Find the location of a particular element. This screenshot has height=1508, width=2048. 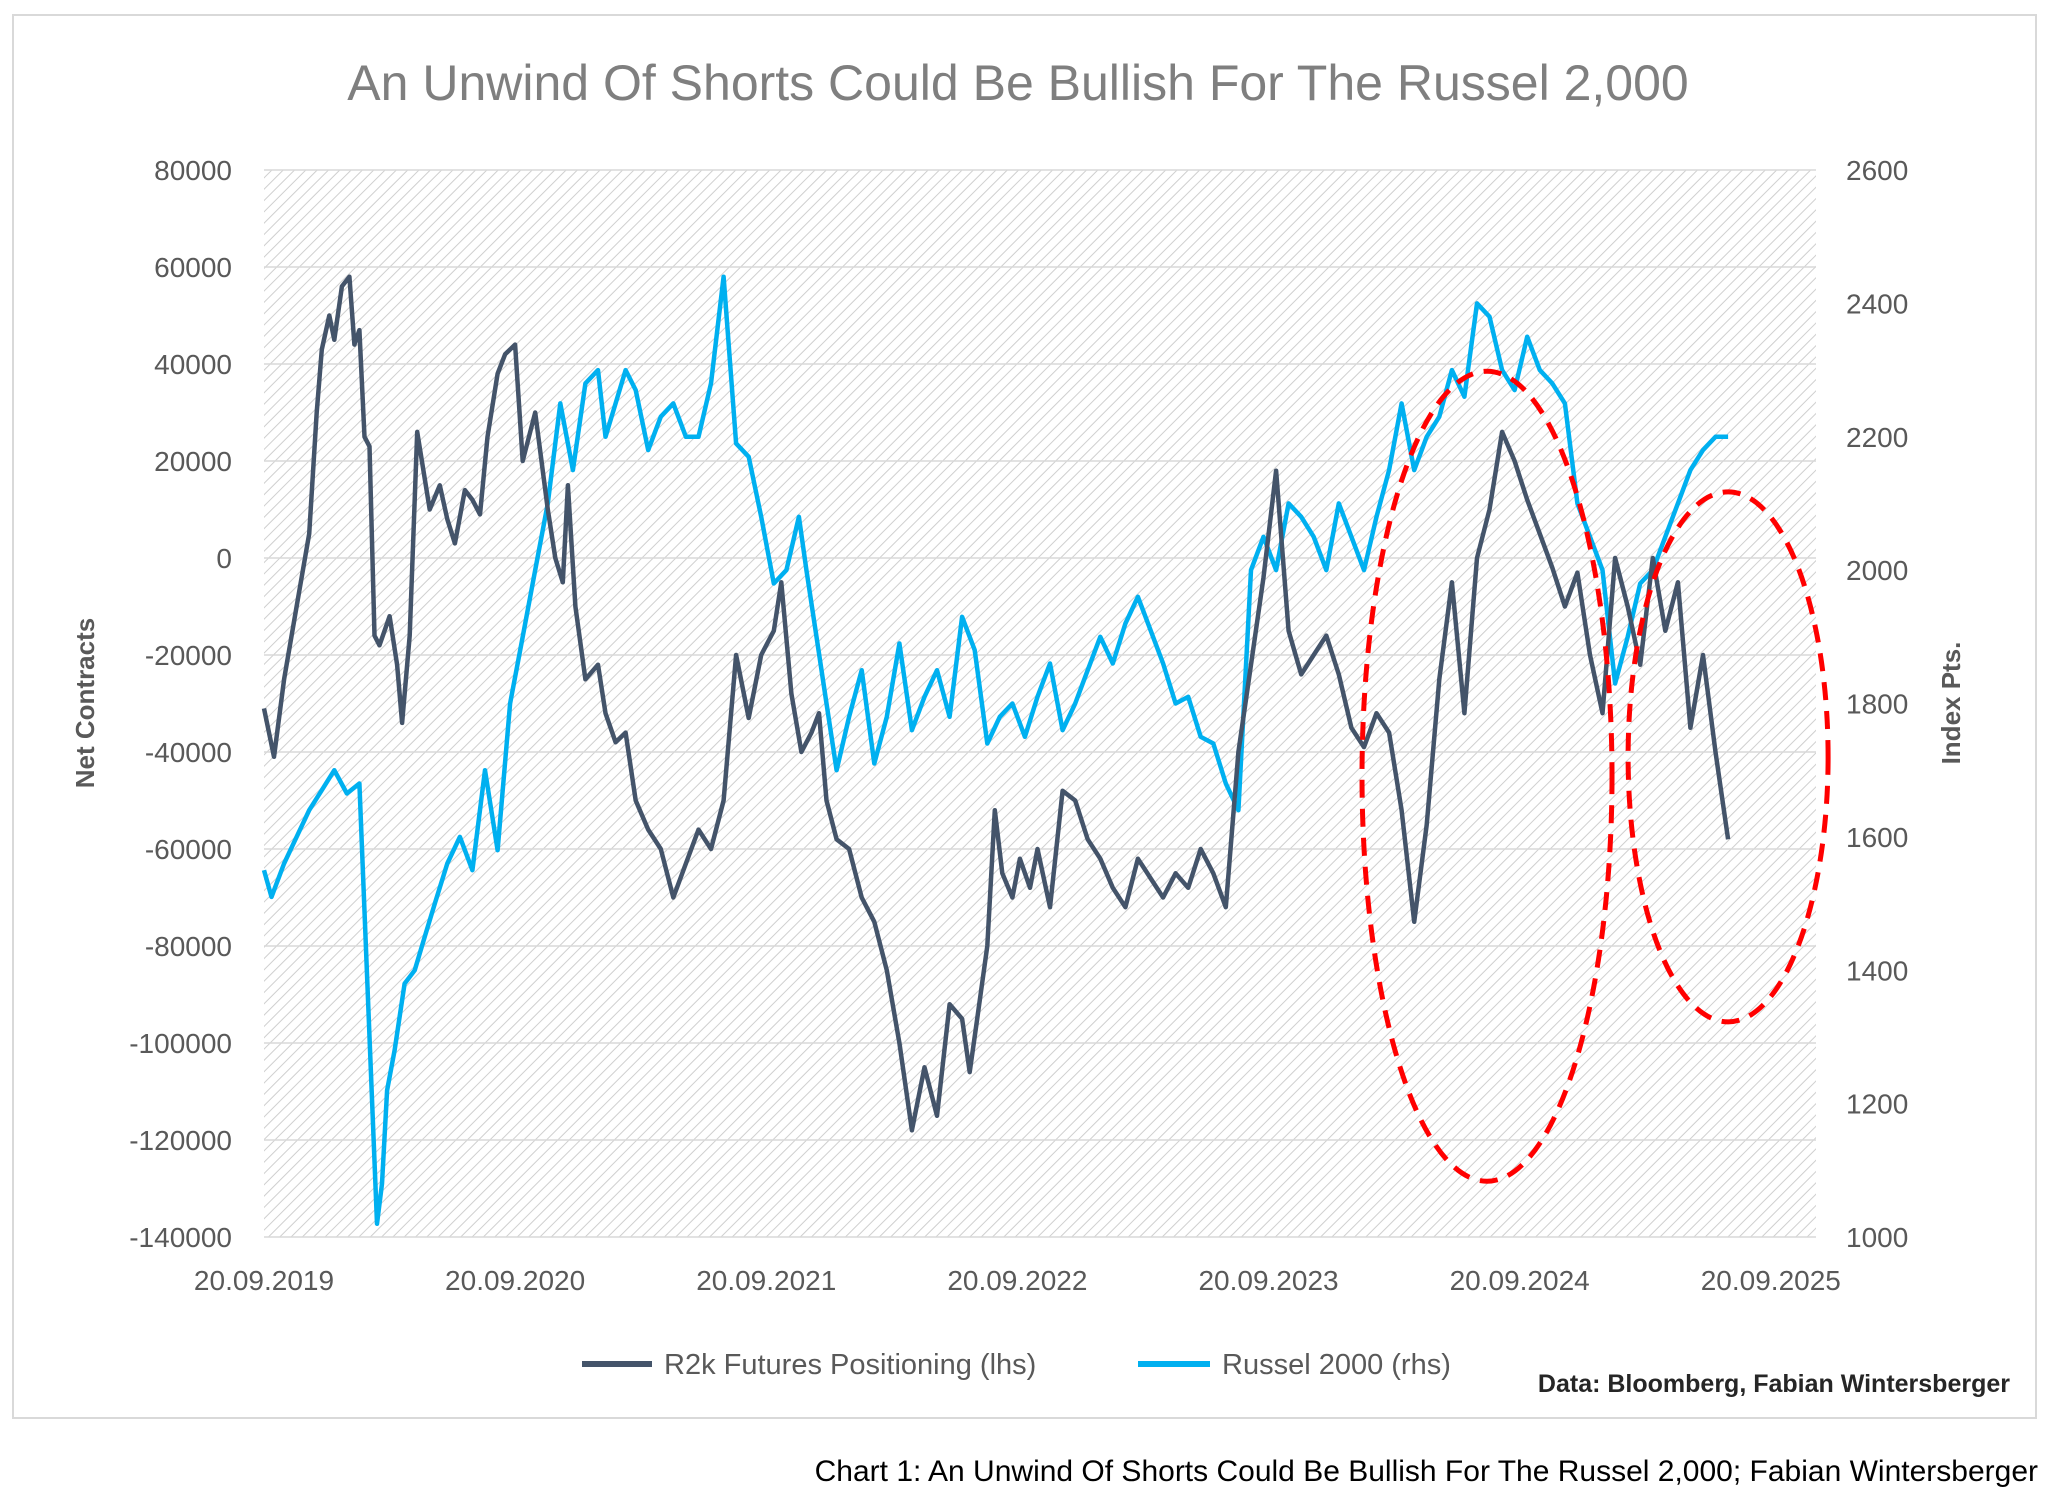

right-tick-label: 2000 is located at coordinates (1877, 570).